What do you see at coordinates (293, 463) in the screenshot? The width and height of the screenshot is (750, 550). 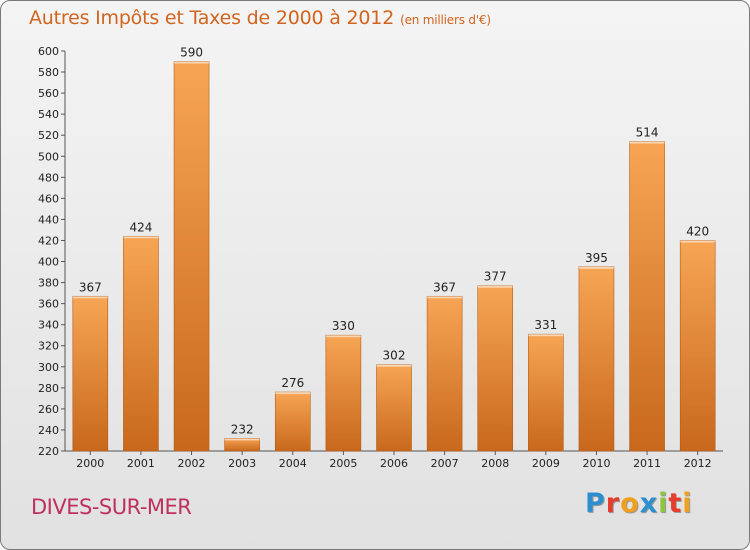 I see `x-tick-label: 2004` at bounding box center [293, 463].